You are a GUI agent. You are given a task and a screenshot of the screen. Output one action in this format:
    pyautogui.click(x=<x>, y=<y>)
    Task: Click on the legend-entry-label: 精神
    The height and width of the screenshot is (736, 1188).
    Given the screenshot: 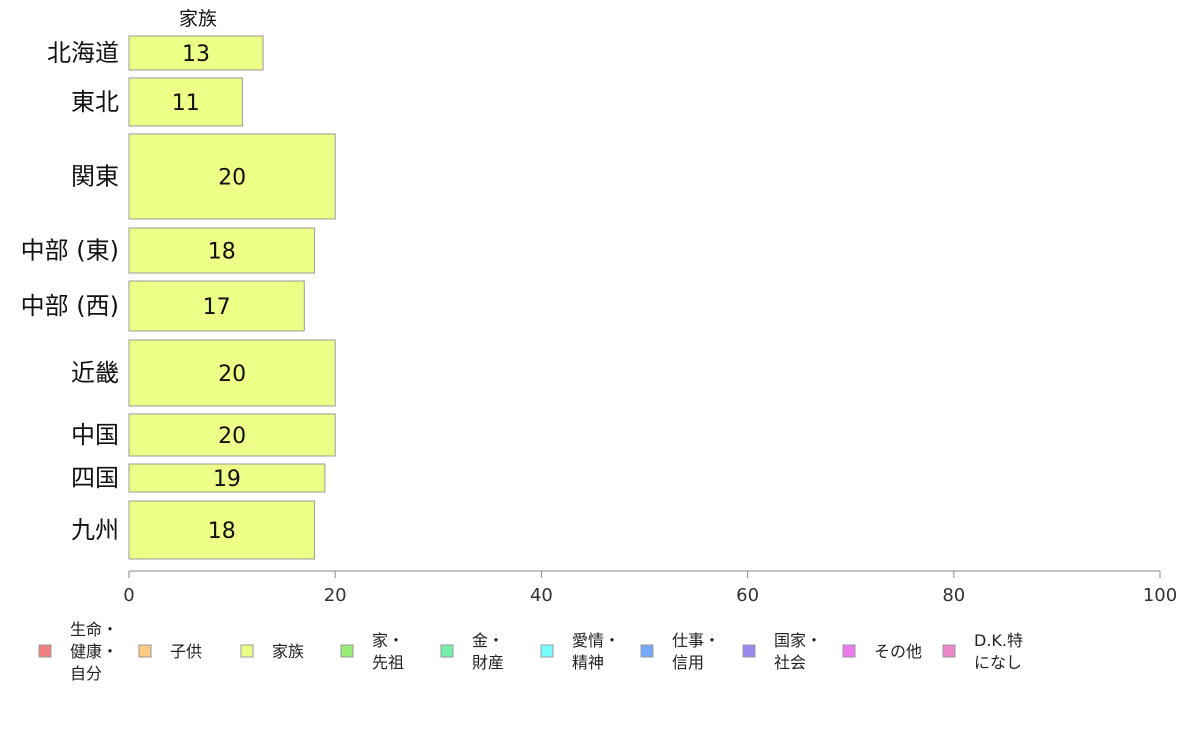 What is the action you would take?
    pyautogui.click(x=588, y=662)
    